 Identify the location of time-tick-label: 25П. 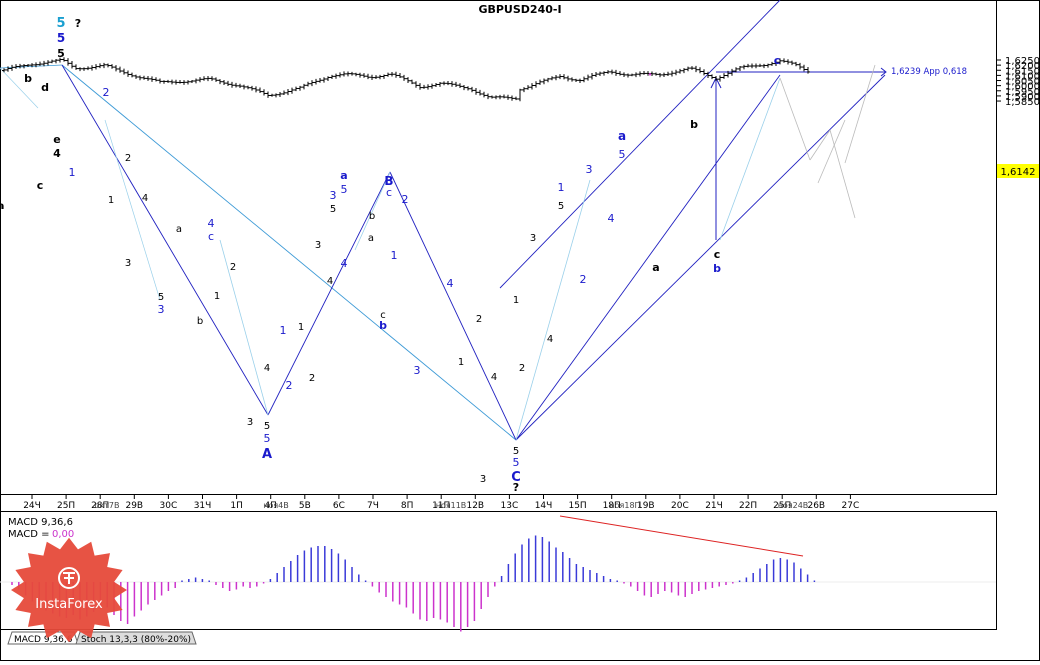
(66, 506).